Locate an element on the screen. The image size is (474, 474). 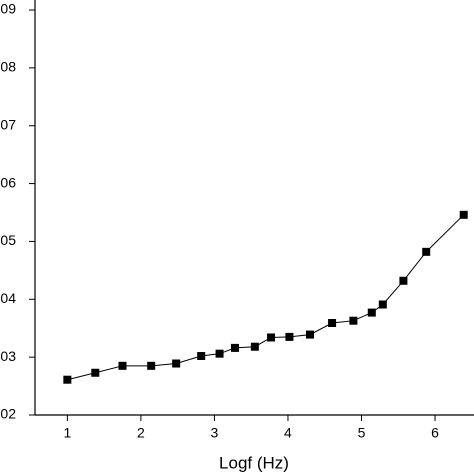
x-tick-label: 4 is located at coordinates (288, 433).